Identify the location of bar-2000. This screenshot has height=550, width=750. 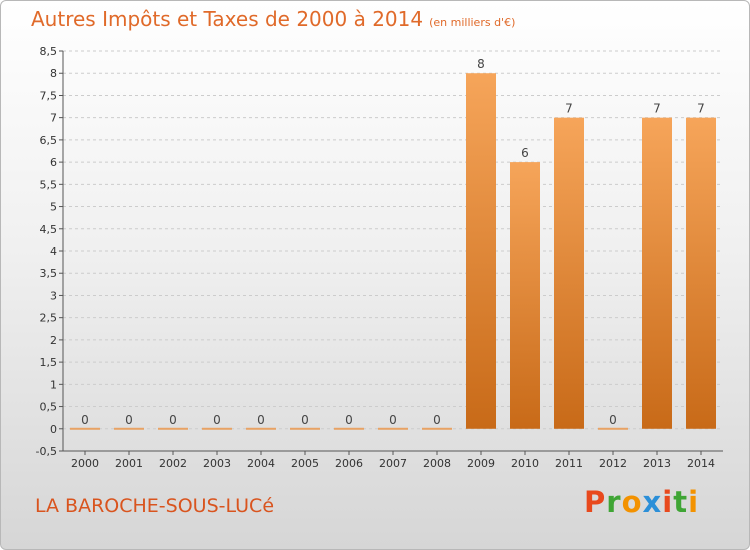
(85, 428).